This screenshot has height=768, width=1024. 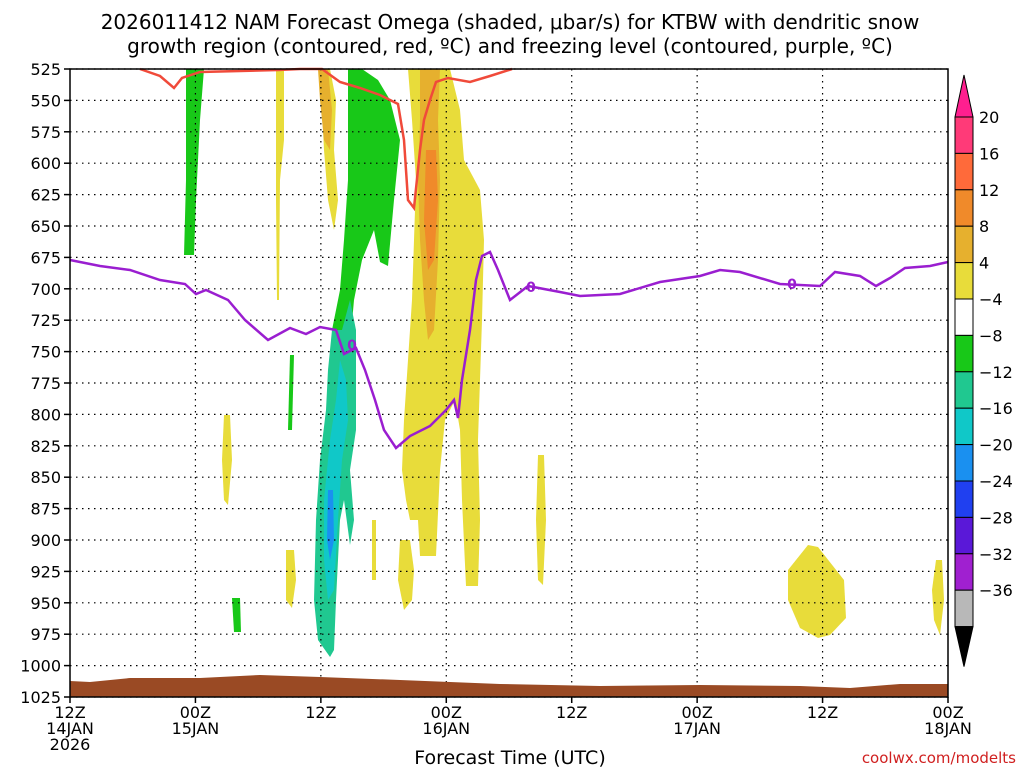 What do you see at coordinates (45, 289) in the screenshot?
I see `y-tick-label: 700` at bounding box center [45, 289].